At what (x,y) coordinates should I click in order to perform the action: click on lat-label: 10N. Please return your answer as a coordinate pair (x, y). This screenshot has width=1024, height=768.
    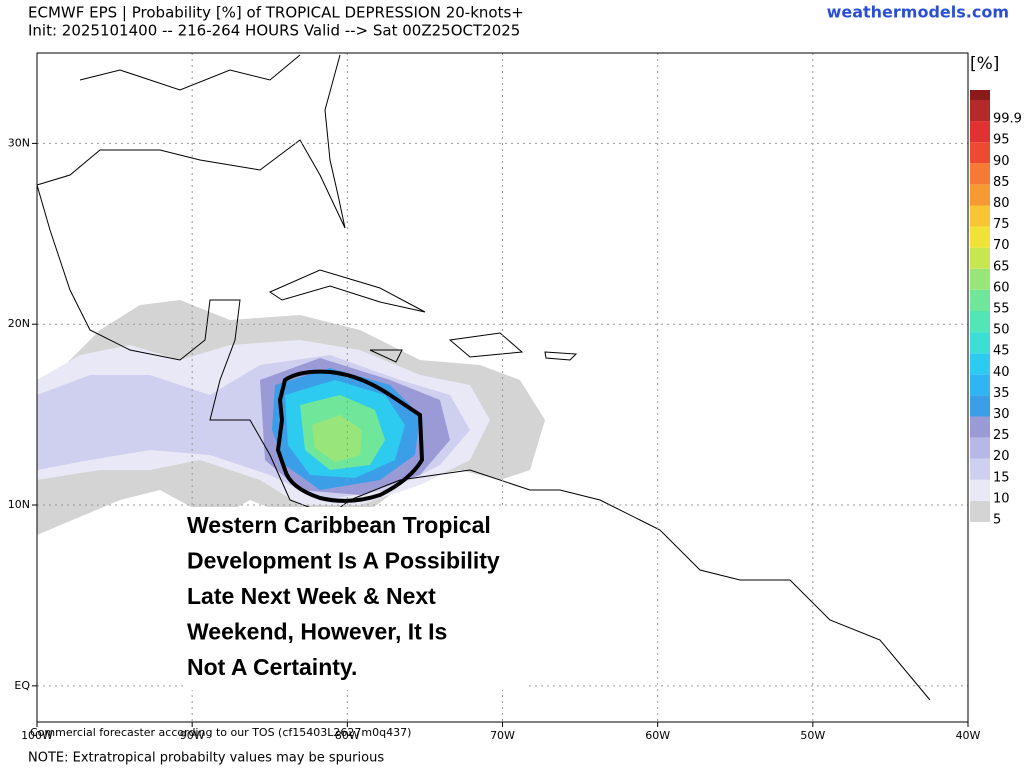
    Looking at the image, I should click on (19, 504).